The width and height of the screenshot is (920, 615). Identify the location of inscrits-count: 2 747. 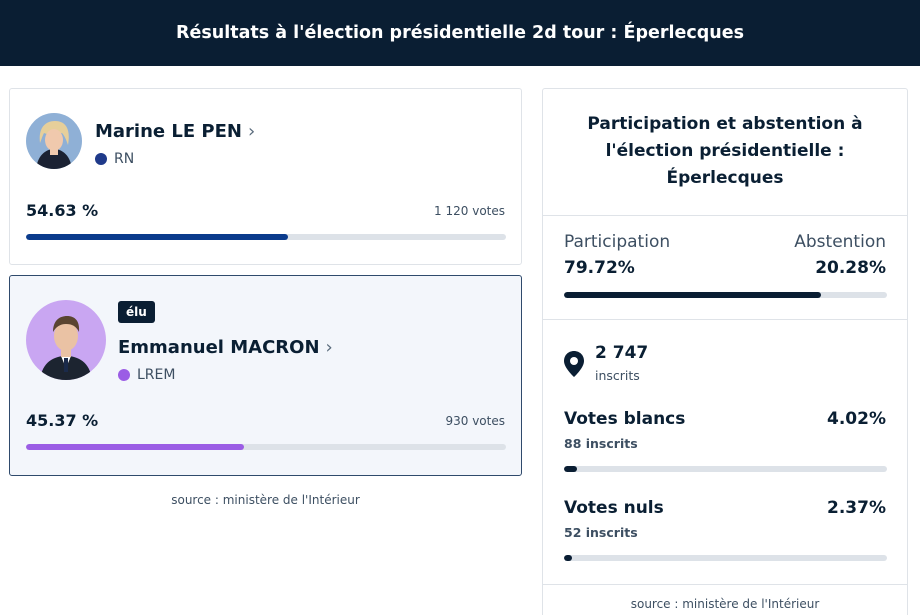
(622, 353).